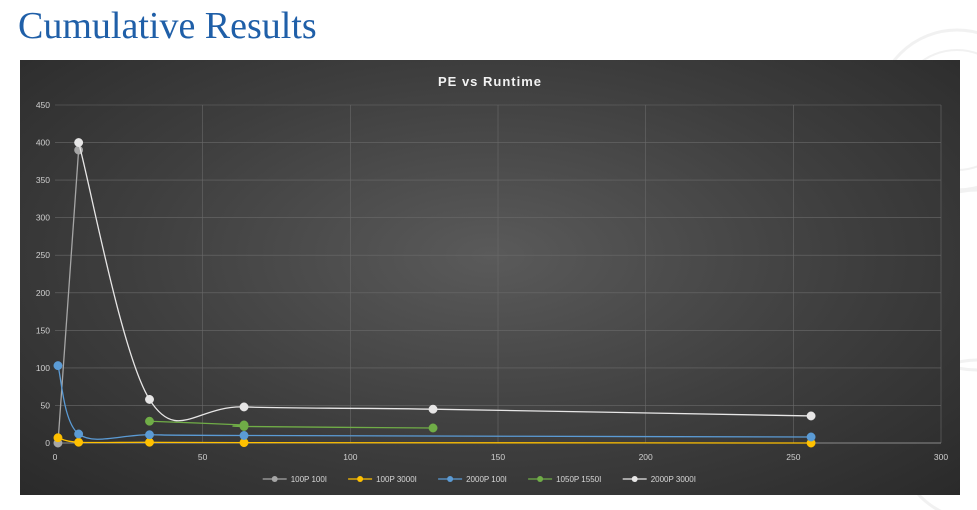 The height and width of the screenshot is (510, 977). Describe the element at coordinates (646, 457) in the screenshot. I see `x-tick-label: 200` at that location.